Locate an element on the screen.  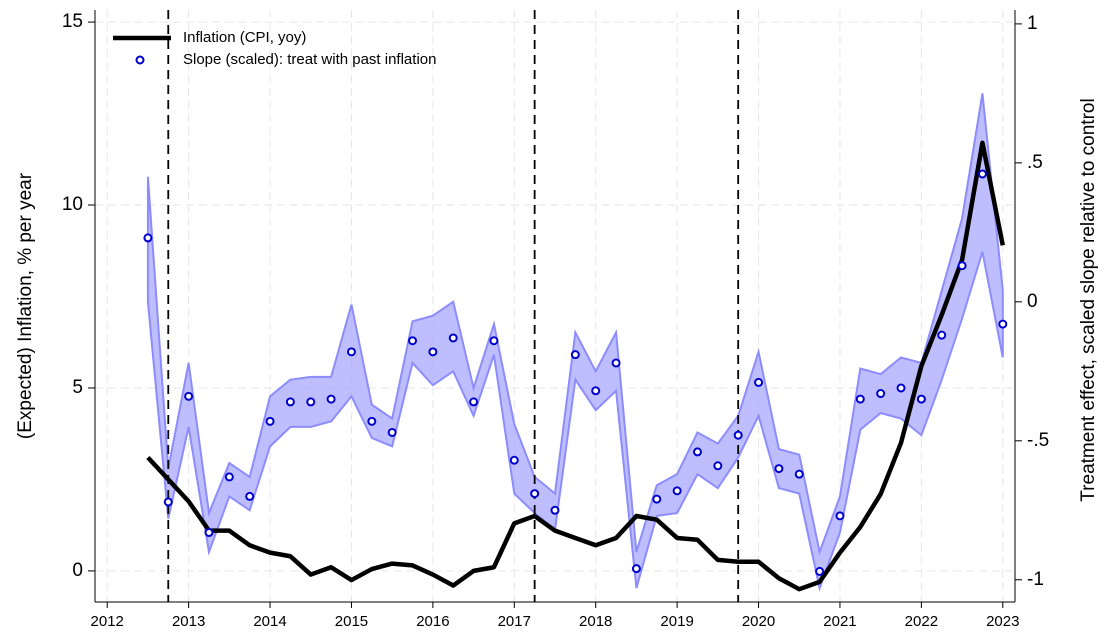
x-tick-label: 2023 is located at coordinates (1002, 621).